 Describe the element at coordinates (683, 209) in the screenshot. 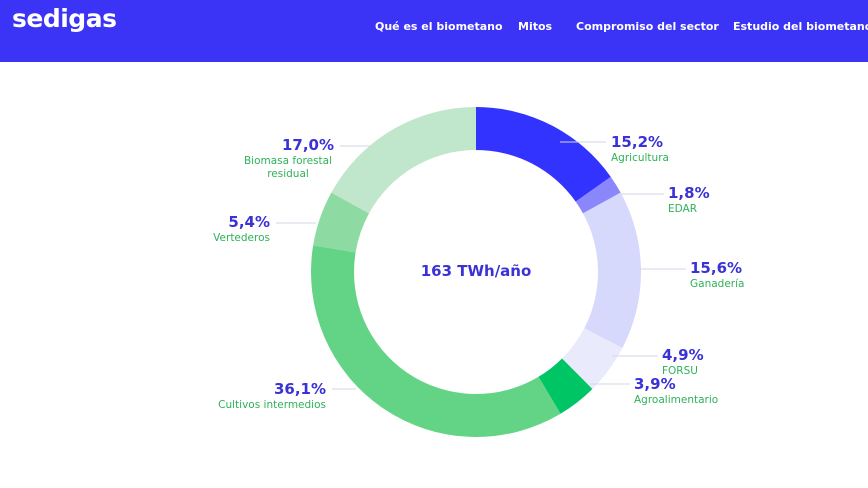

I see `category-label: EDAR` at that location.